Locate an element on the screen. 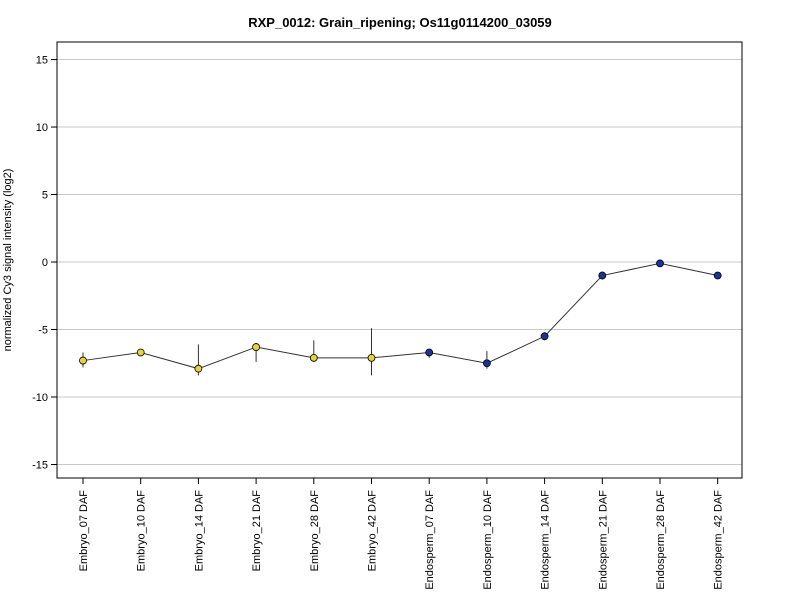  x-tick-label: Embryo_21 DAF is located at coordinates (257, 531).